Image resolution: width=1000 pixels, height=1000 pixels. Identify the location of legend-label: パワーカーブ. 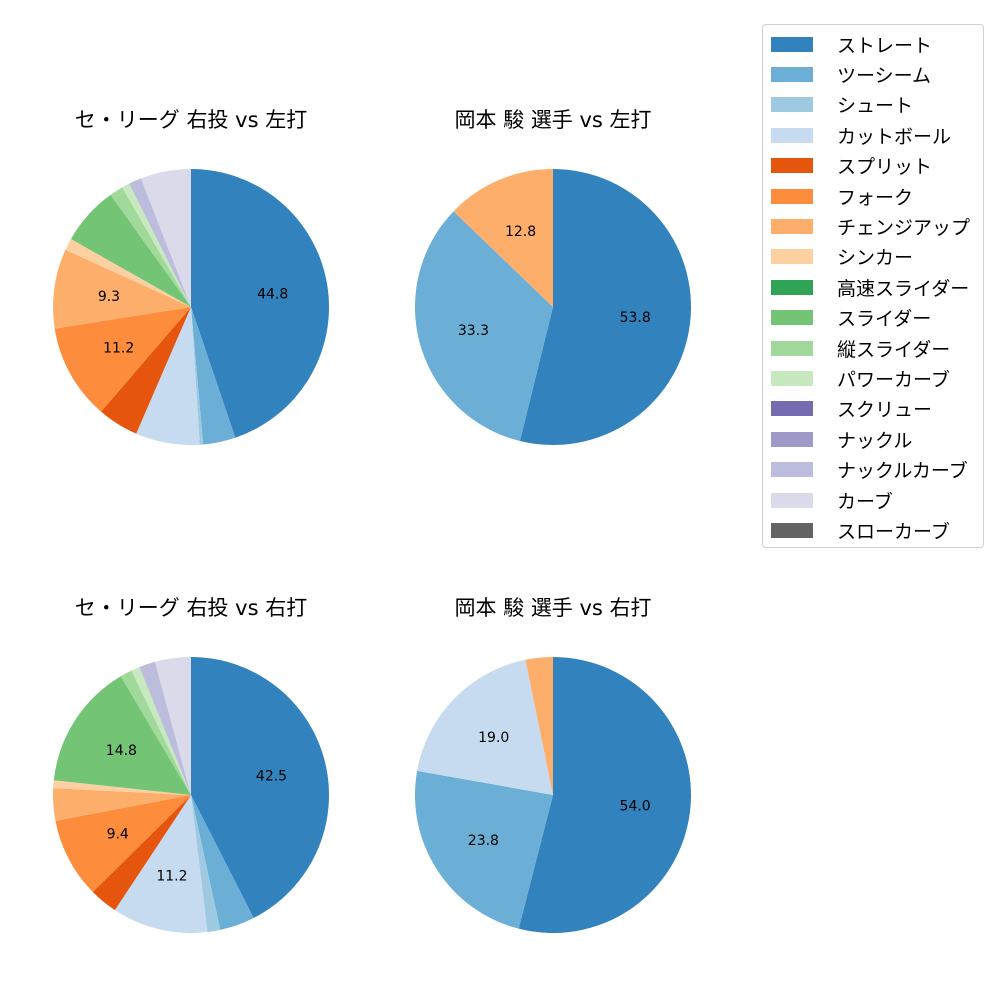
(893, 379).